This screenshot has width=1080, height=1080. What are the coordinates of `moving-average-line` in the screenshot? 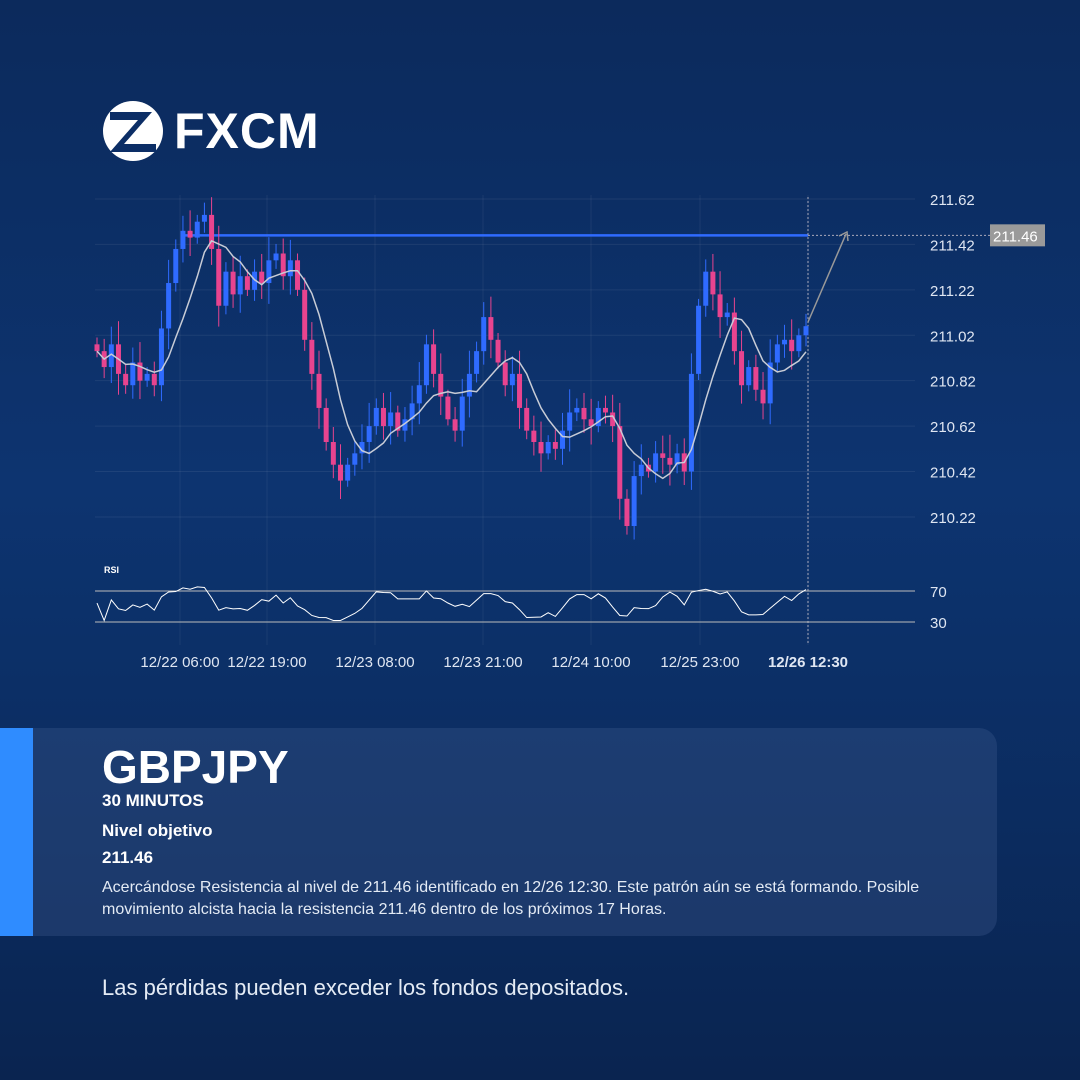 It's located at (451, 359).